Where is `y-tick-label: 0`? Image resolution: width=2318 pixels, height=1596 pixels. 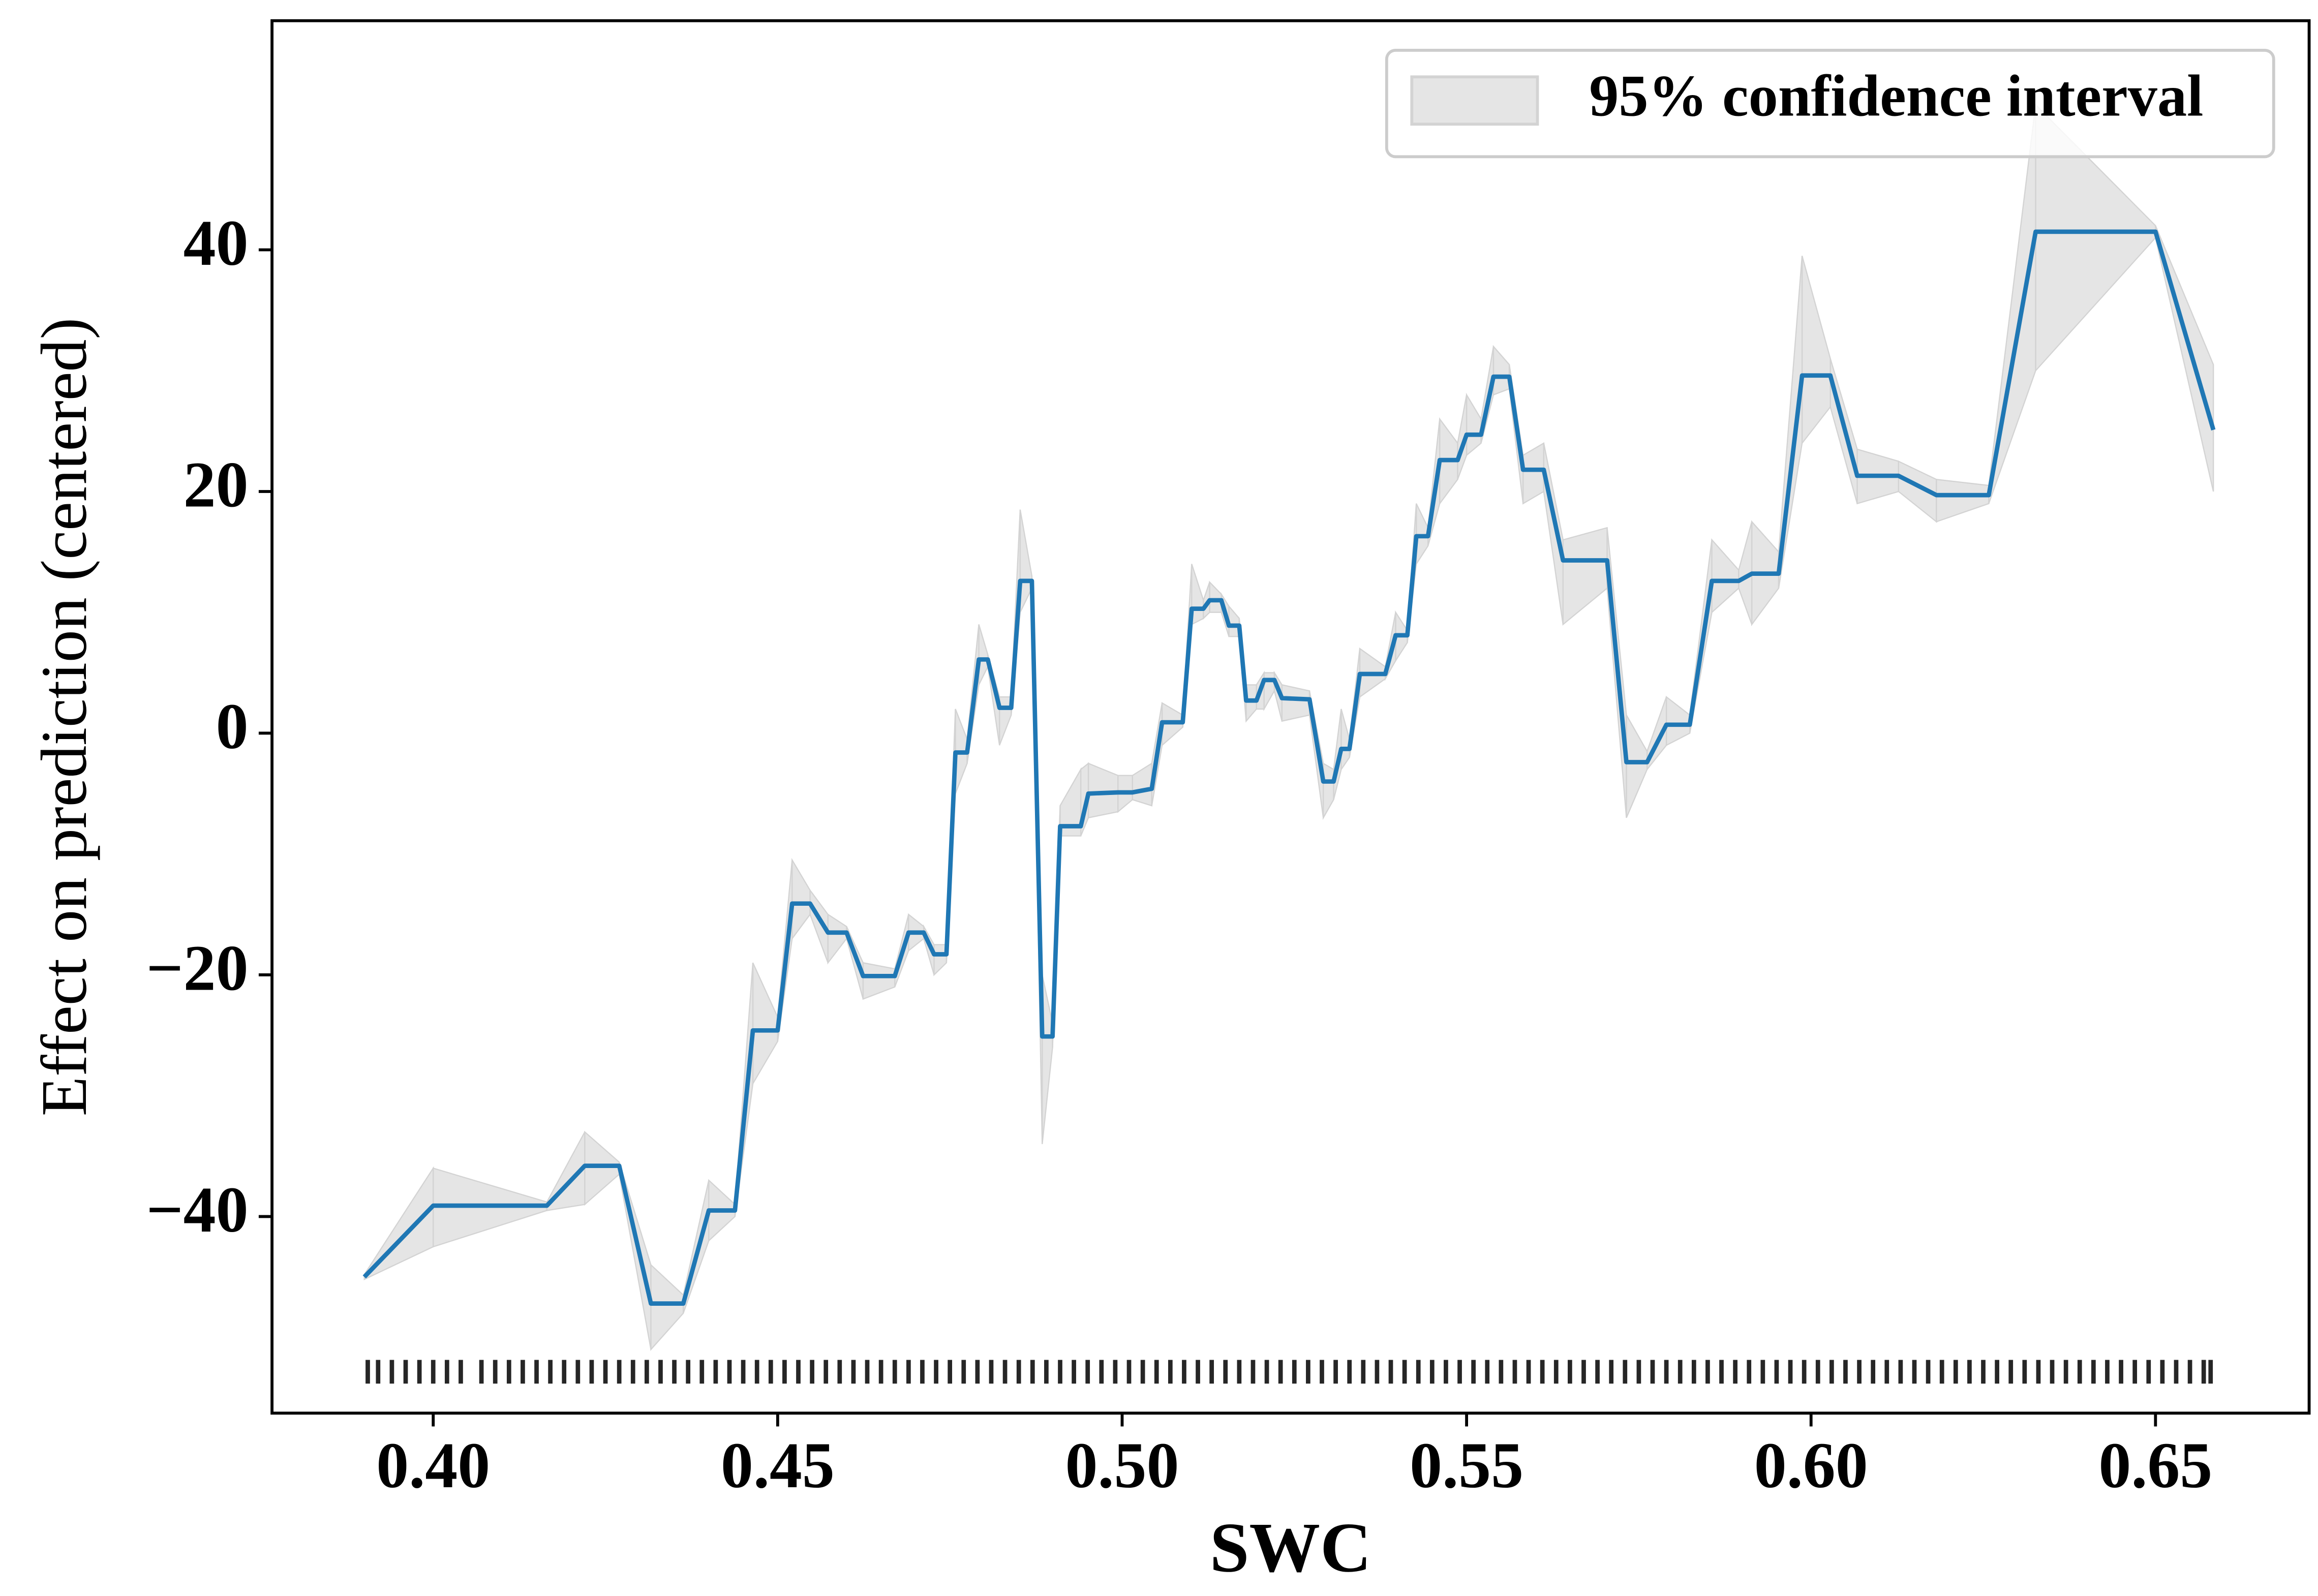 y-tick-label: 0 is located at coordinates (232, 726).